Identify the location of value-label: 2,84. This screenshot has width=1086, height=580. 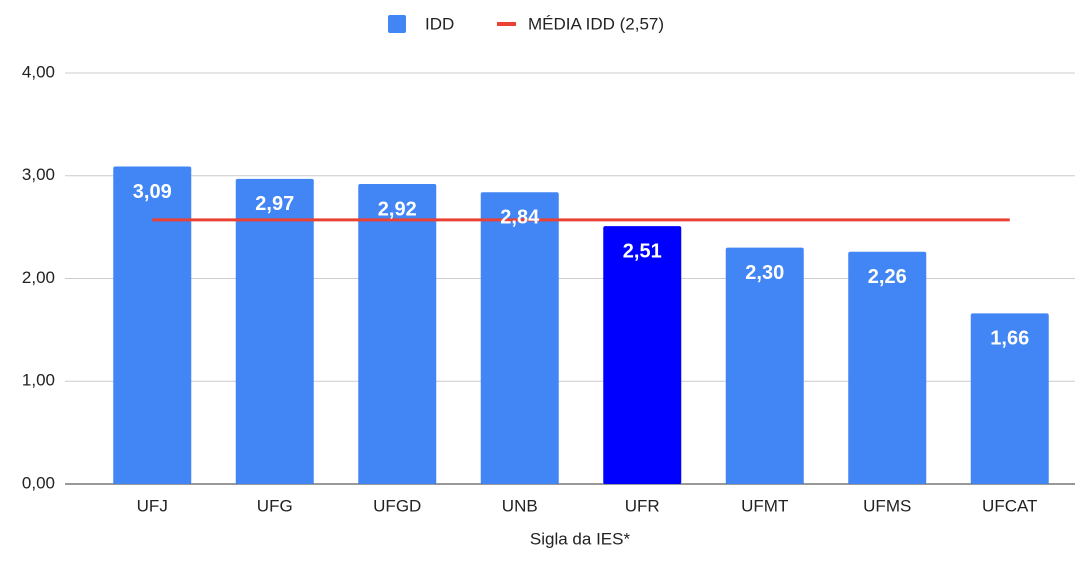
(520, 217).